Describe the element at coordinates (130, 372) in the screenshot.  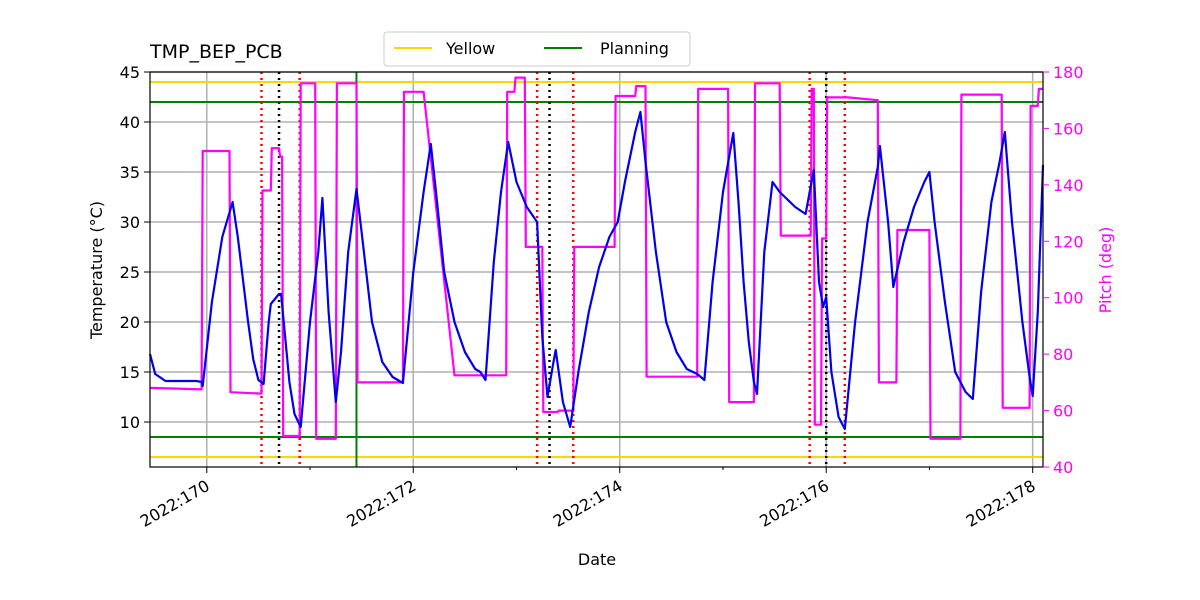
I see `y-tick-label: 15` at that location.